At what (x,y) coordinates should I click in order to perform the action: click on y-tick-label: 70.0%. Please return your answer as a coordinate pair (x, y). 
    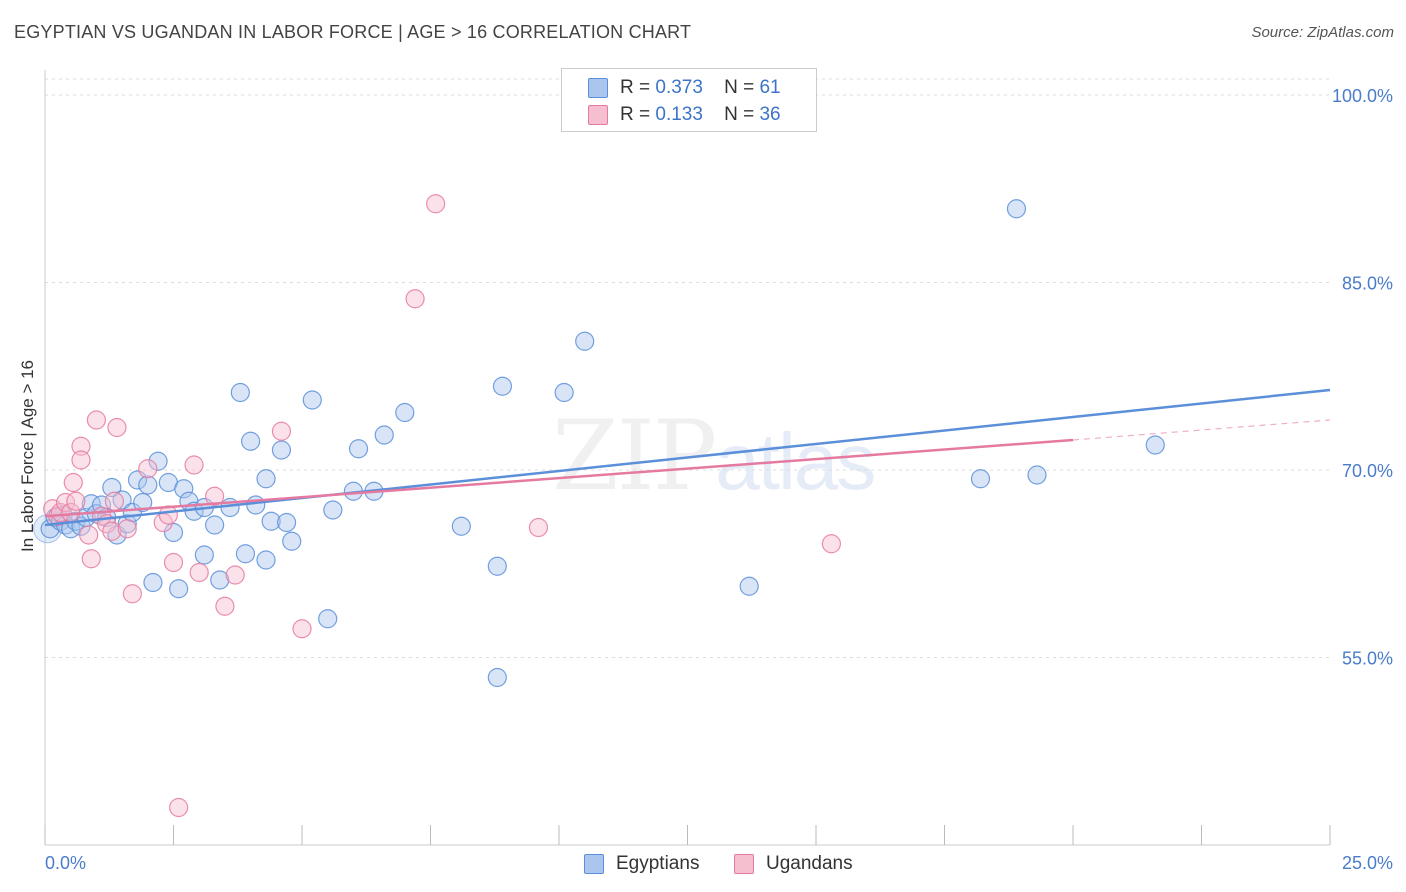
    Looking at the image, I should click on (1367, 471).